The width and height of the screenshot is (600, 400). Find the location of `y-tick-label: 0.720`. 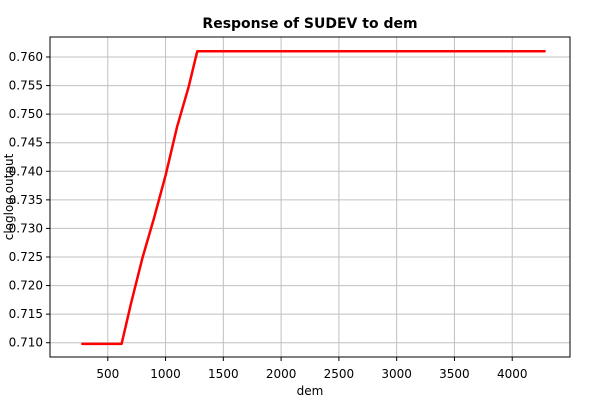

y-tick-label: 0.720 is located at coordinates (26, 286).